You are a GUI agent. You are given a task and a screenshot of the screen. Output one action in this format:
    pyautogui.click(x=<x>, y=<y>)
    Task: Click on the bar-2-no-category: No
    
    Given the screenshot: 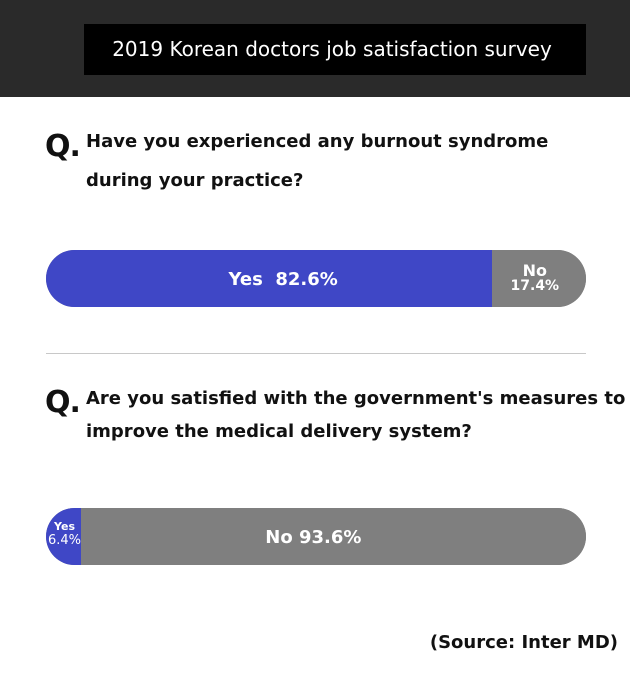 What is the action you would take?
    pyautogui.click(x=279, y=537)
    